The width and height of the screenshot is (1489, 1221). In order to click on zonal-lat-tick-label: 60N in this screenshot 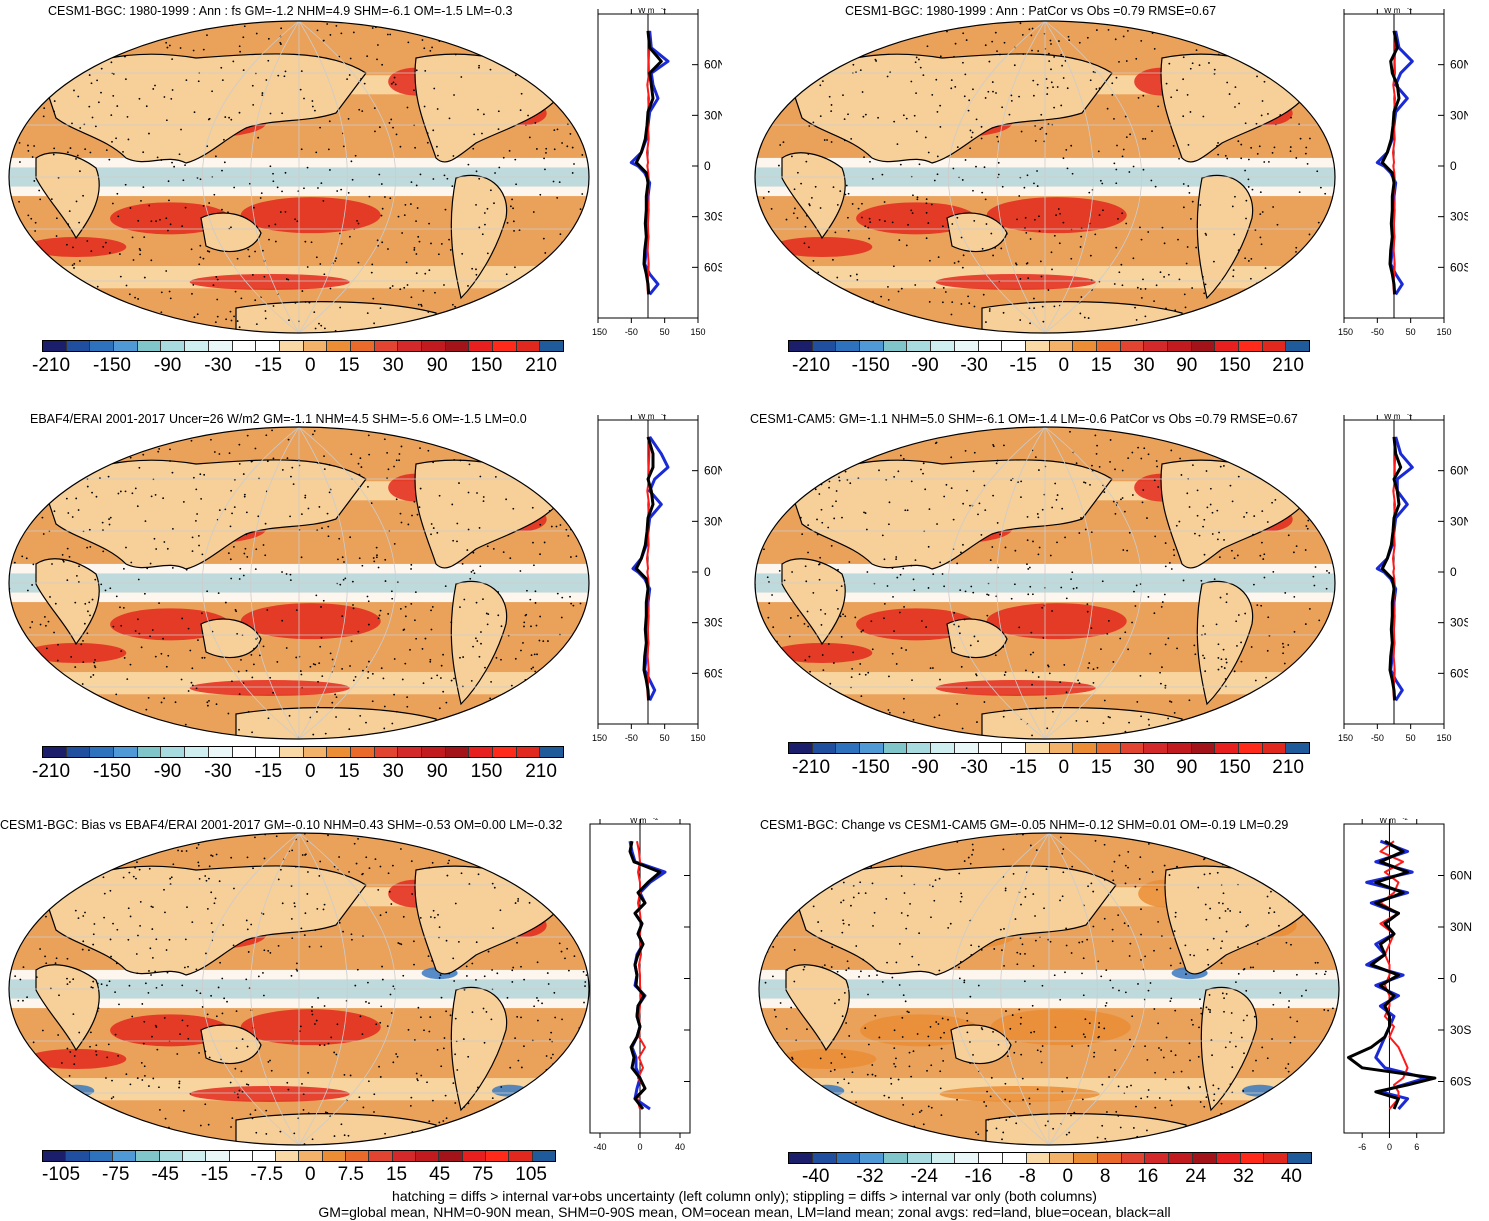, I will do `click(713, 65)`.